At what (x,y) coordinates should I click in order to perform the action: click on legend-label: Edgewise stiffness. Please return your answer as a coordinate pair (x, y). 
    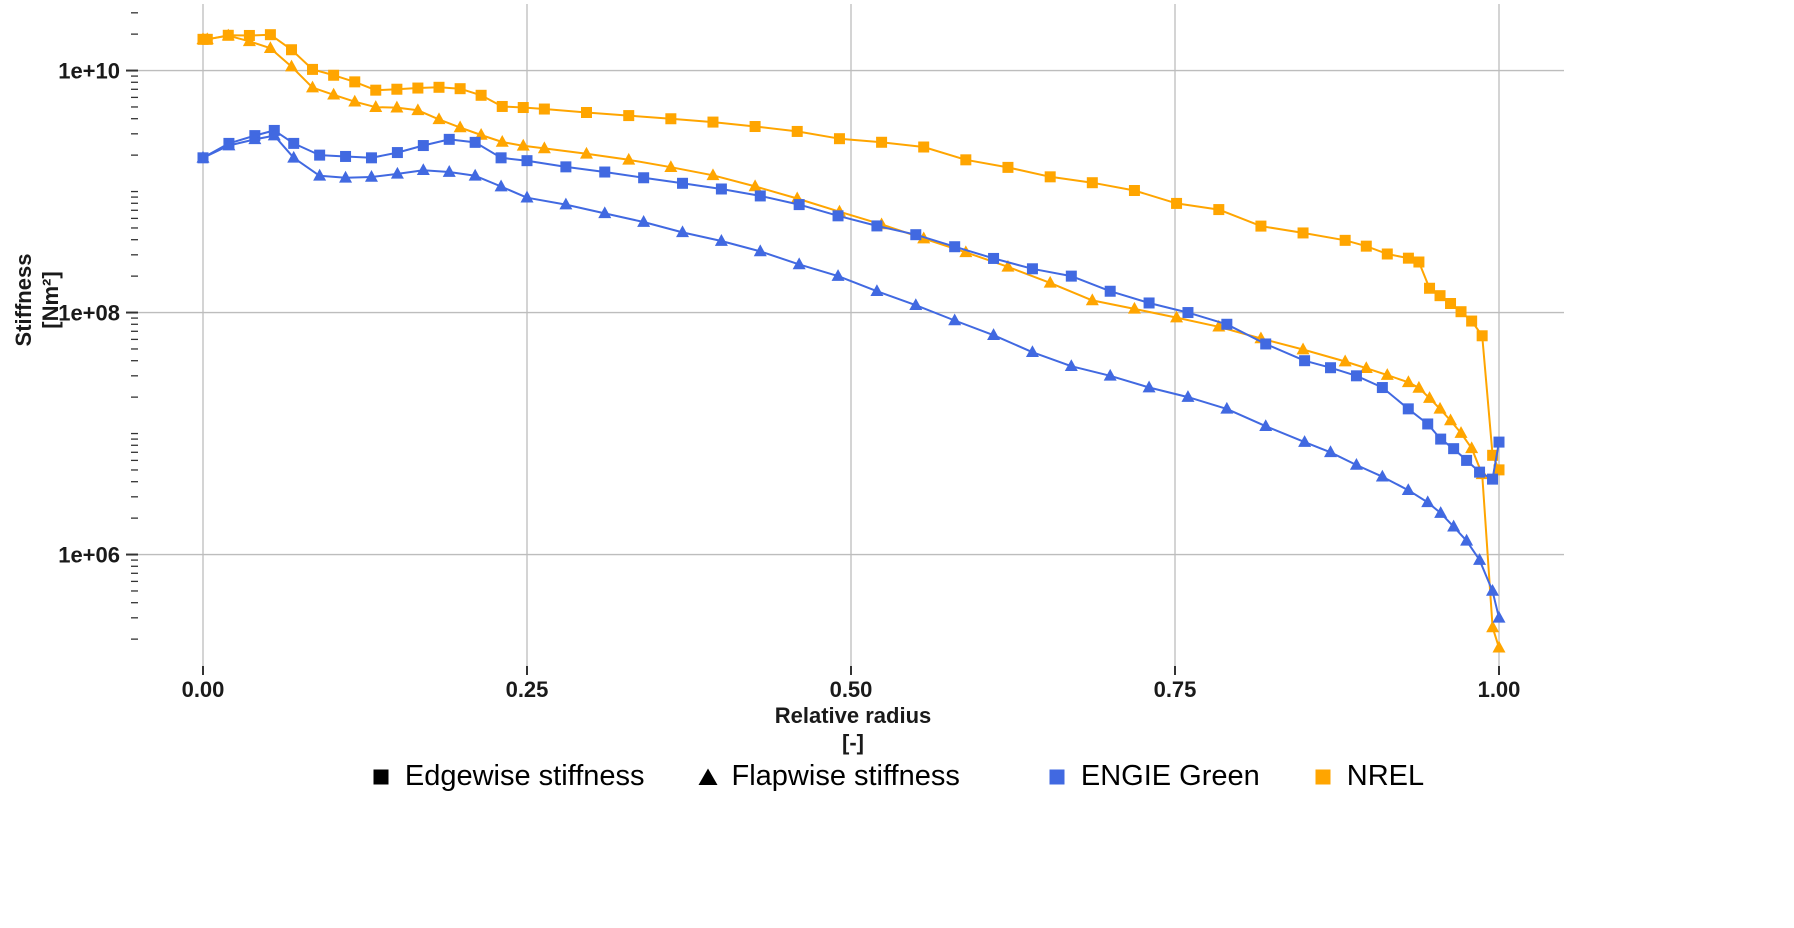
    Looking at the image, I should click on (524, 776).